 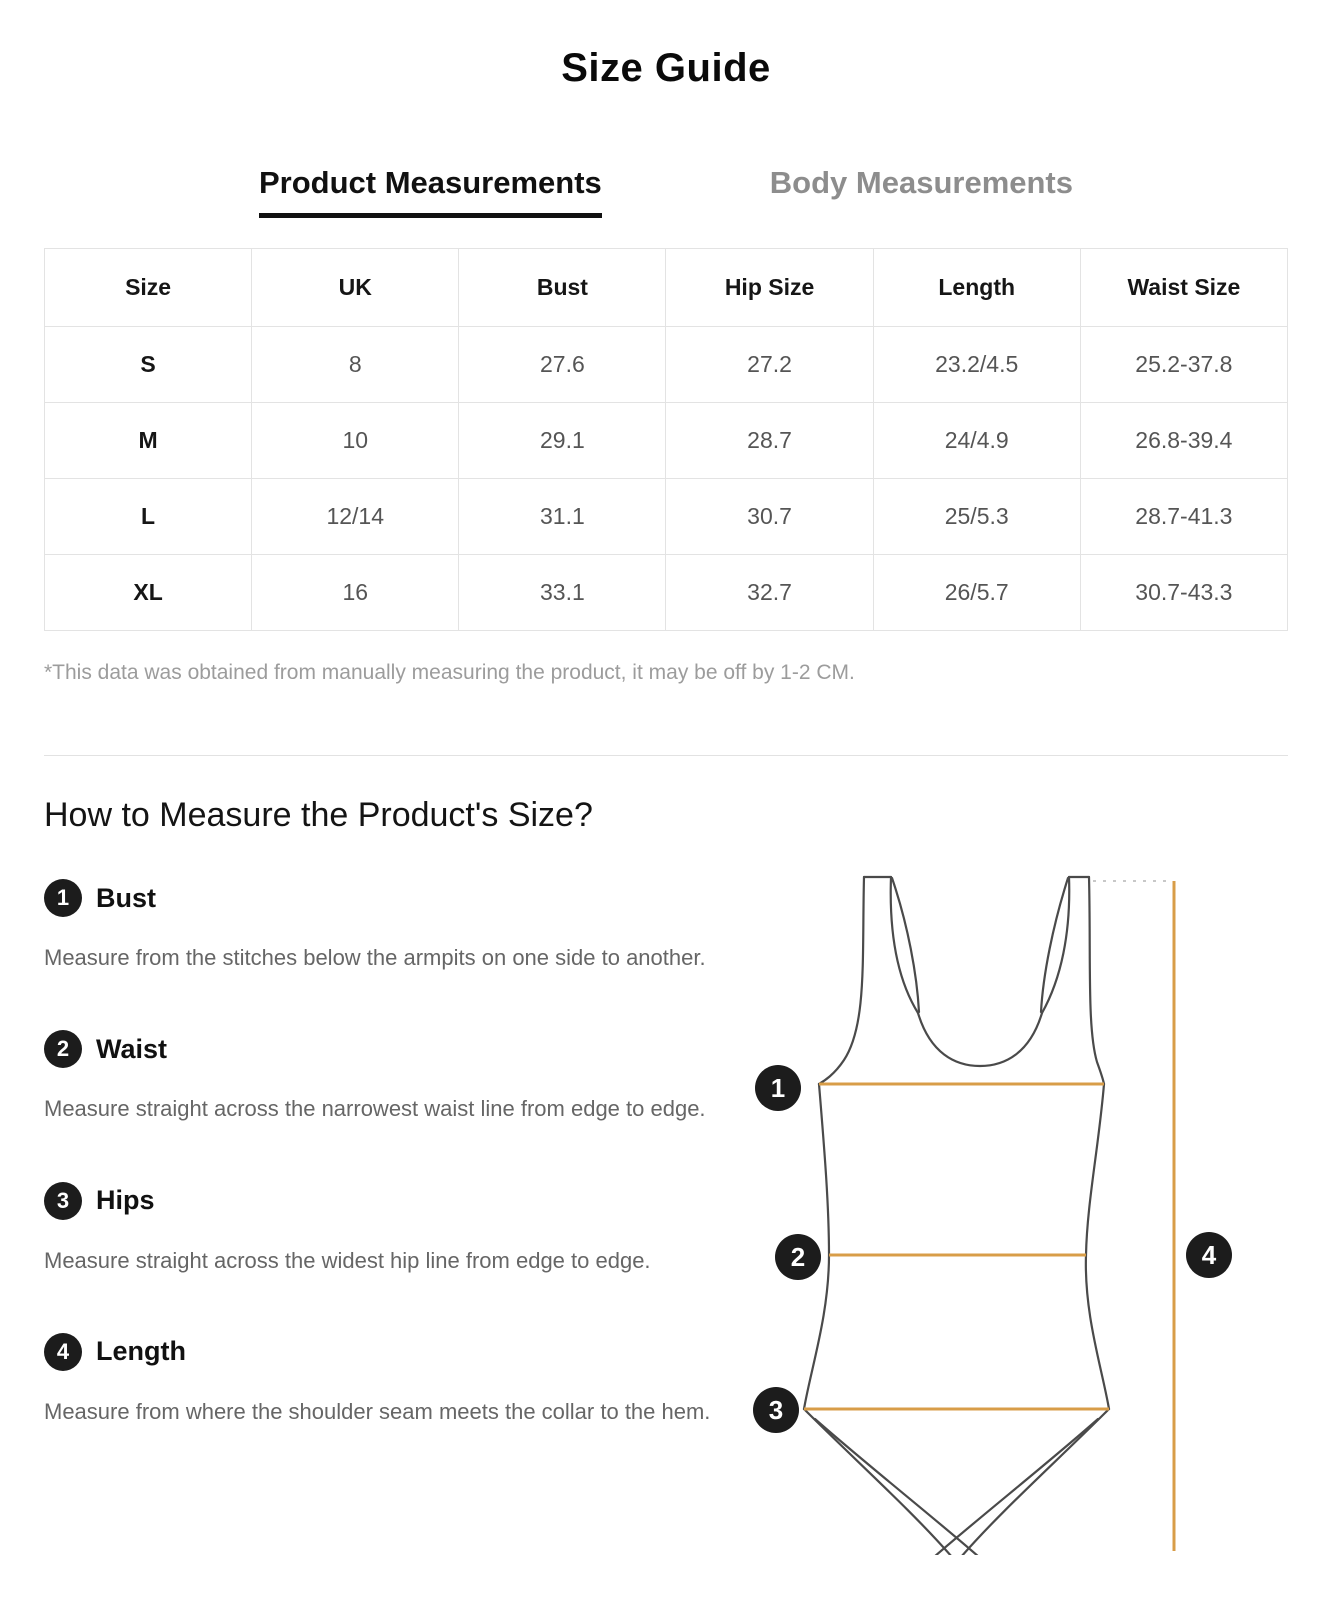 What do you see at coordinates (1184, 516) in the screenshot?
I see `cell-waist: 28.7-41.3` at bounding box center [1184, 516].